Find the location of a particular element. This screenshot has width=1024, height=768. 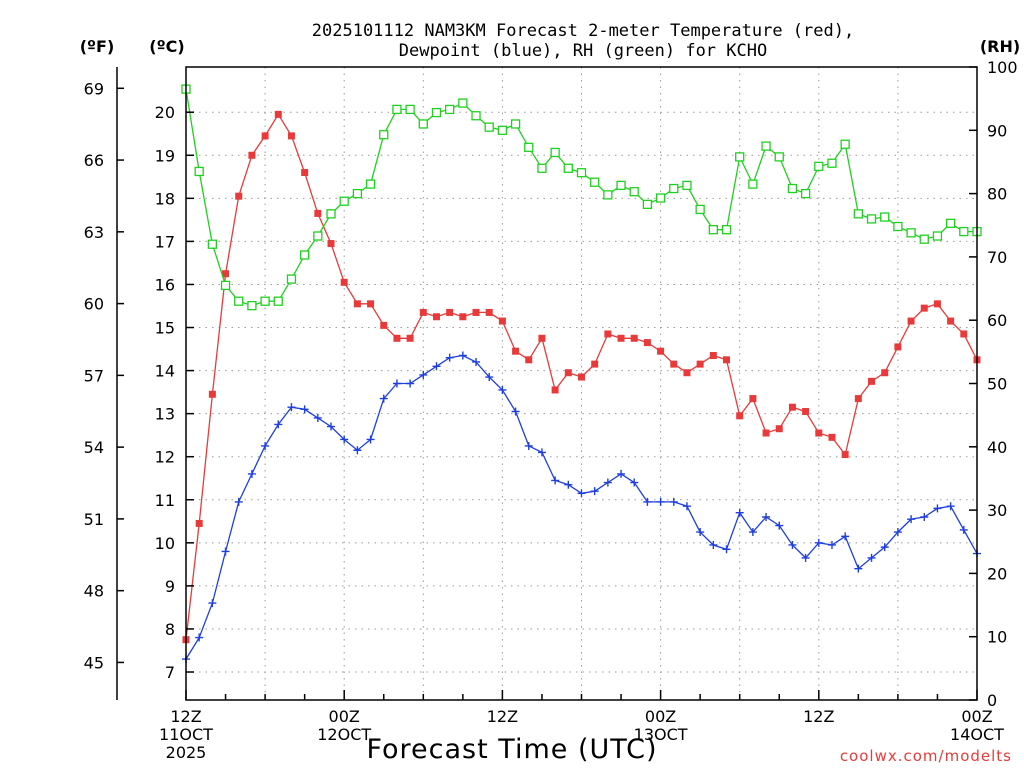

celsius-tick-label: 10 is located at coordinates (165, 543).